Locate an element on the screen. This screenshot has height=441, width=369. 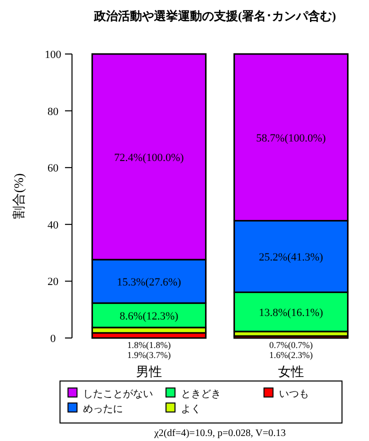
y-tick-label: 100 is located at coordinates (53, 55).